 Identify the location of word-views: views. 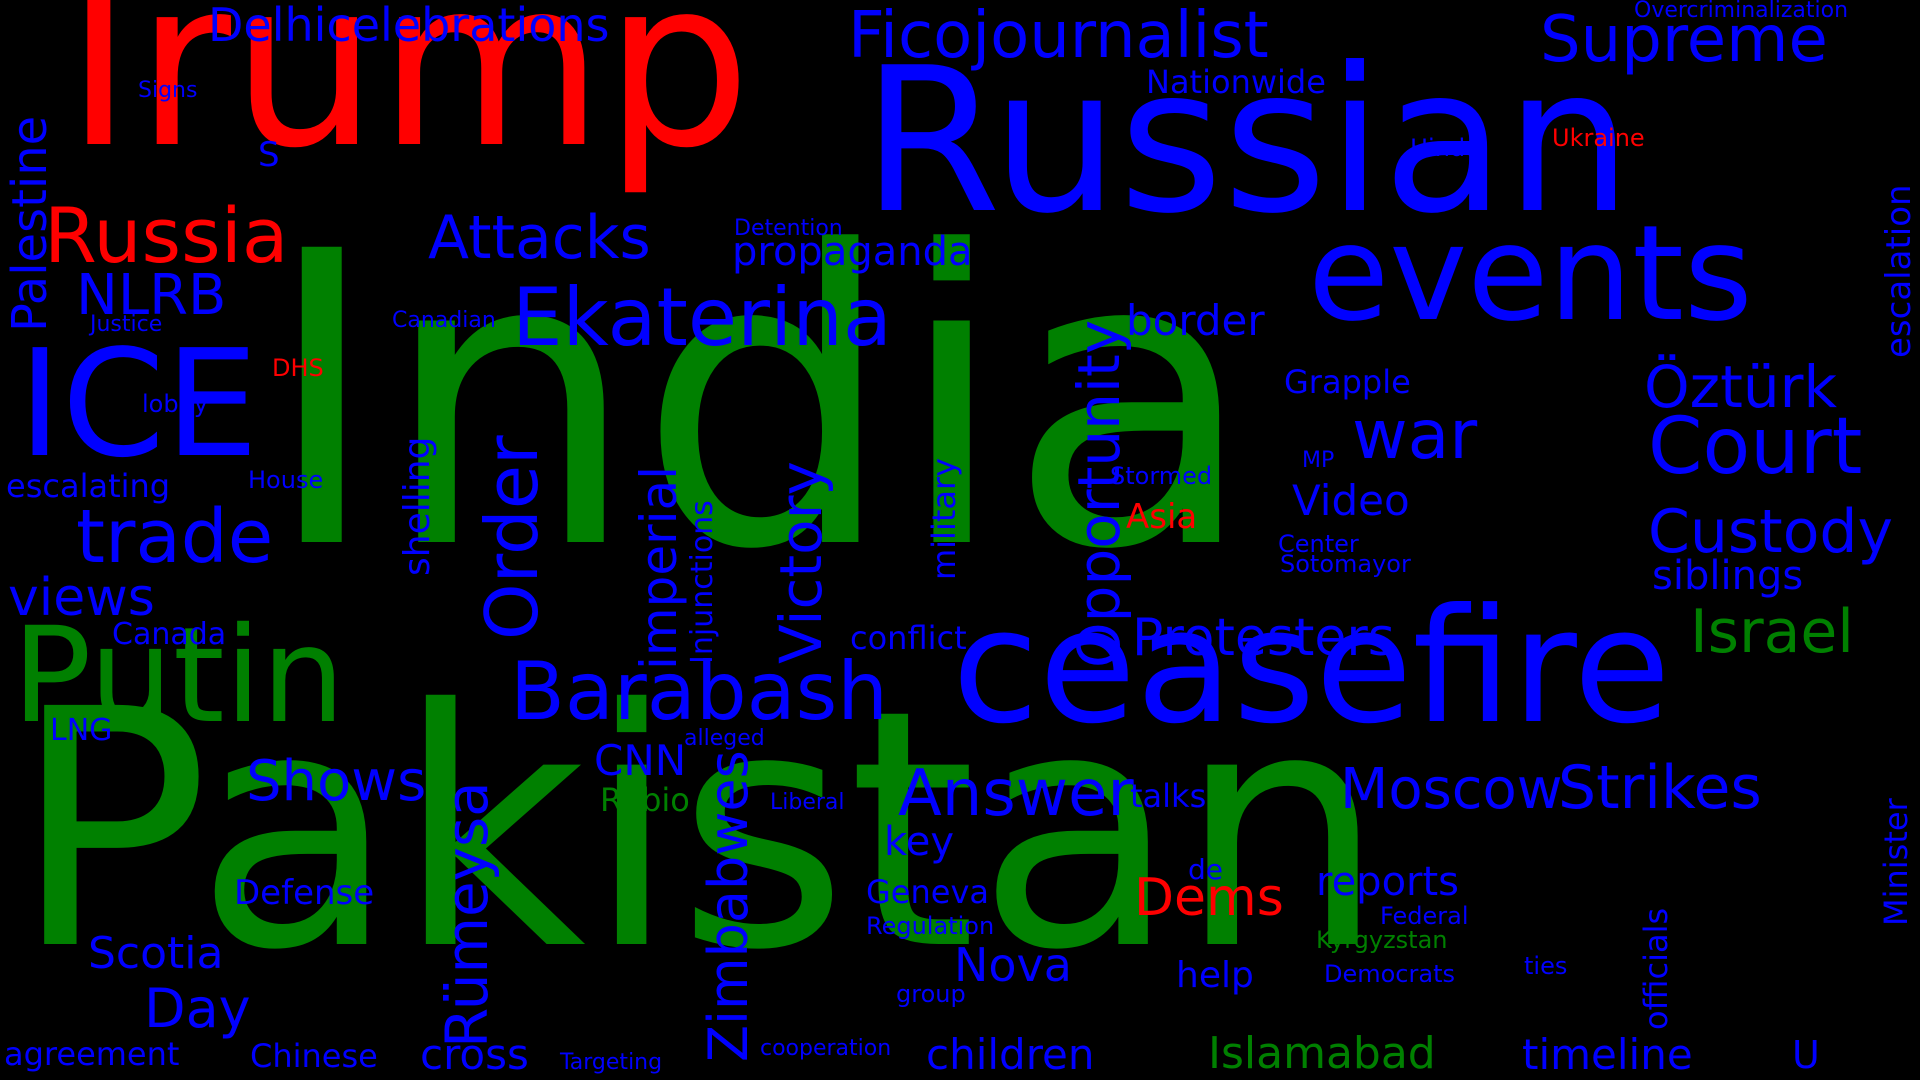
(81, 598).